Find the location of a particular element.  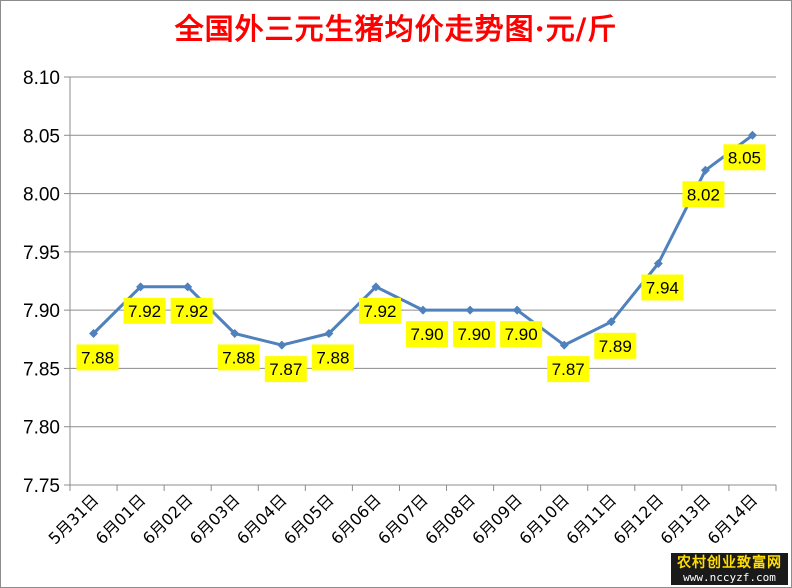

x-tick-label: 6月12日 is located at coordinates (638, 519).